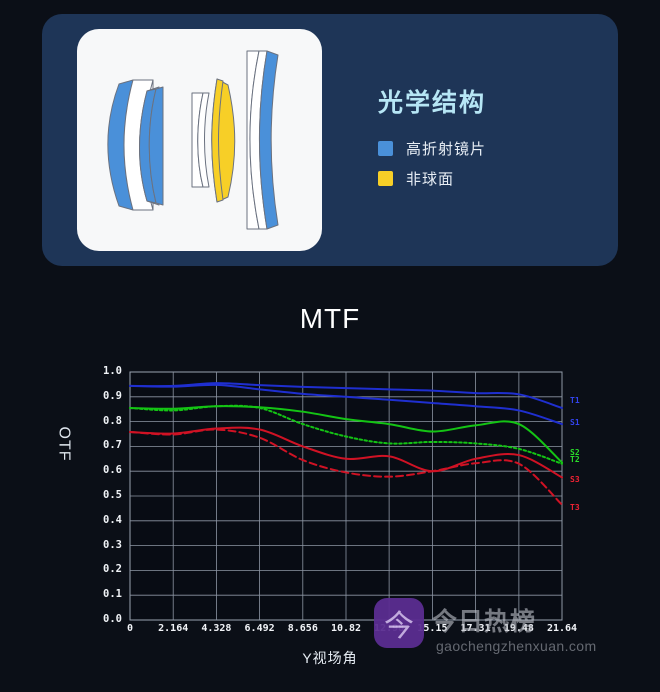  Describe the element at coordinates (112, 619) in the screenshot. I see `y-tick-label: 0.0` at that location.